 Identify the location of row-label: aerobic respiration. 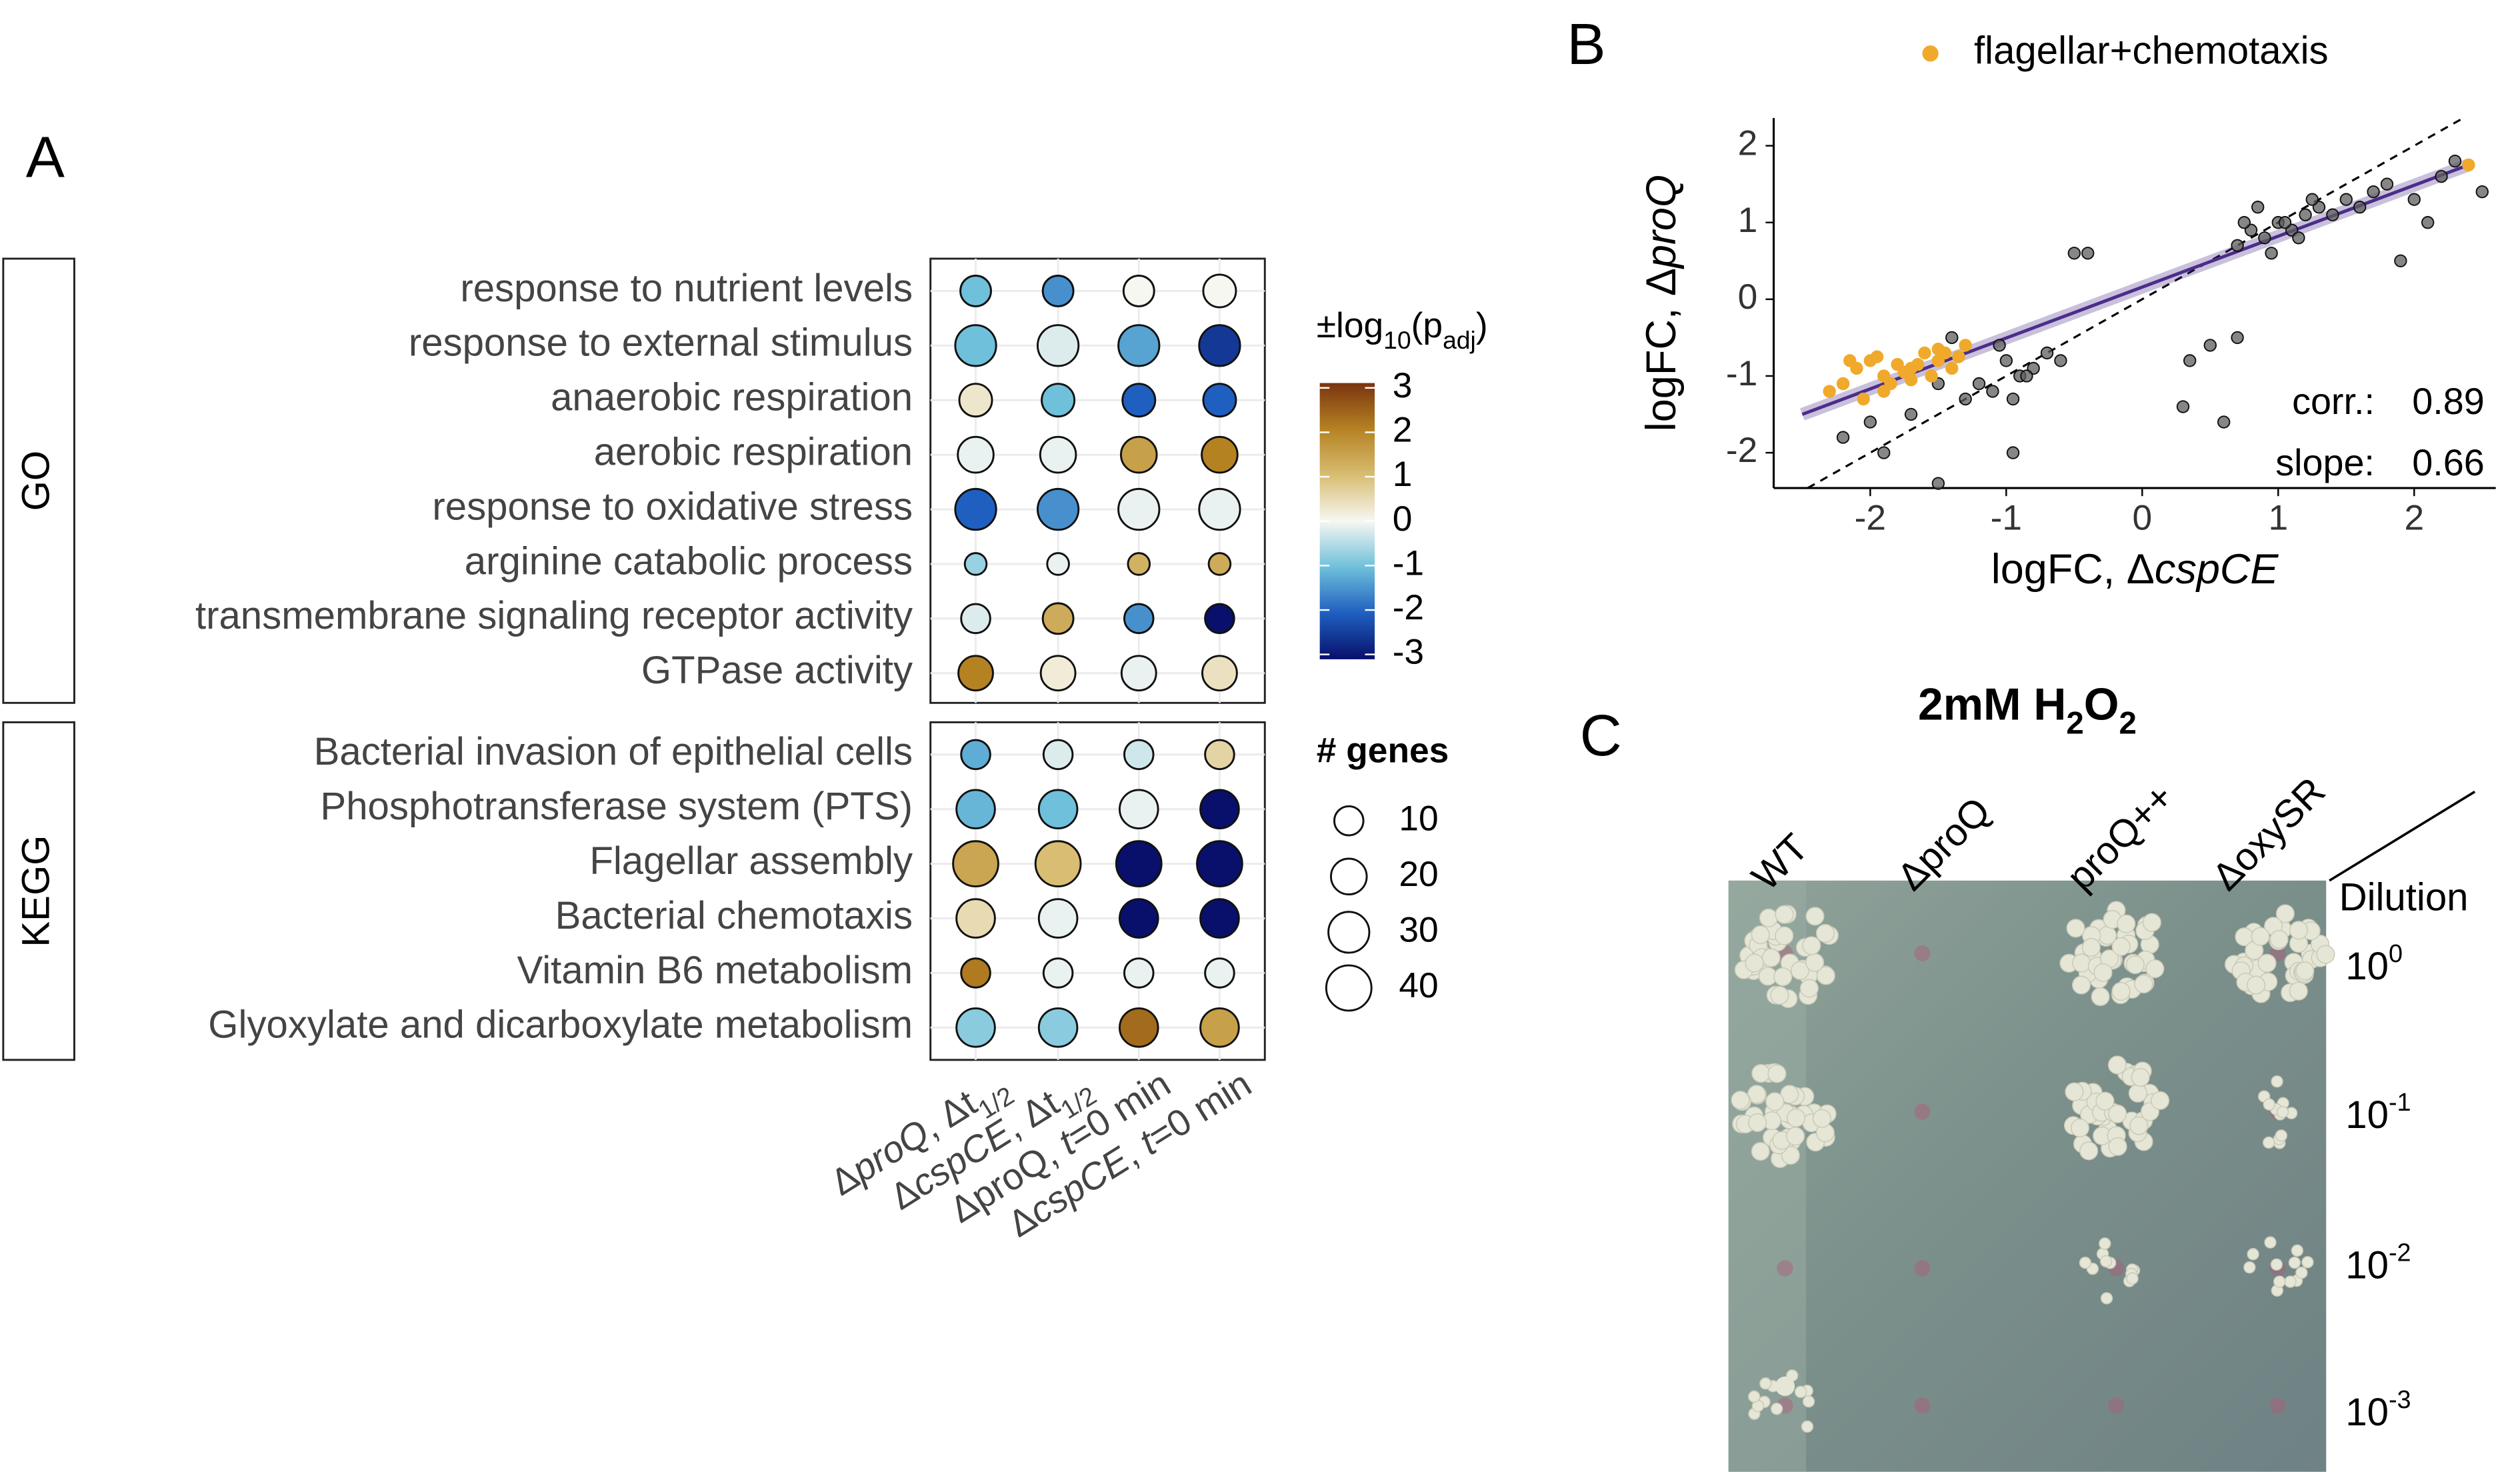
(753, 452).